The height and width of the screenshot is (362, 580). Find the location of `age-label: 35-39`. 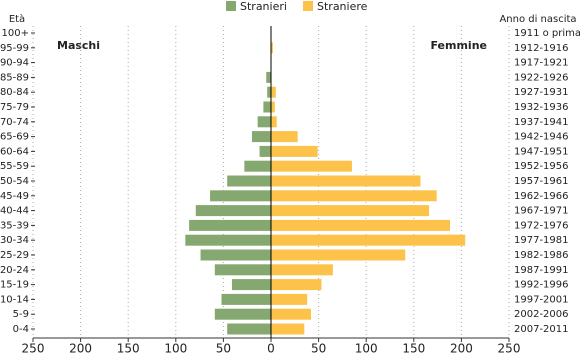

age-label: 35-39 is located at coordinates (14, 225).